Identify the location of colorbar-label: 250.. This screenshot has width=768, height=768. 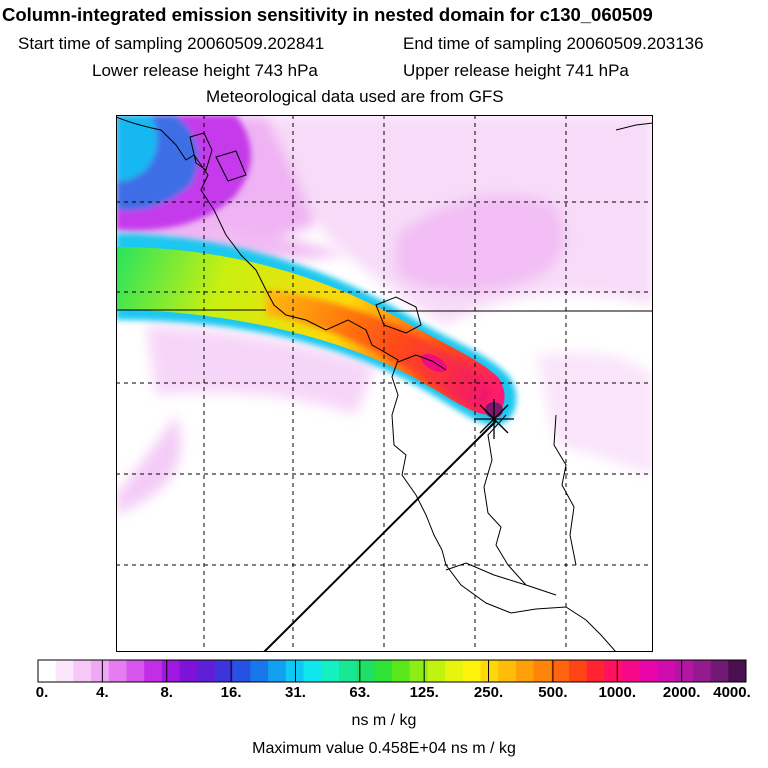
(488, 692).